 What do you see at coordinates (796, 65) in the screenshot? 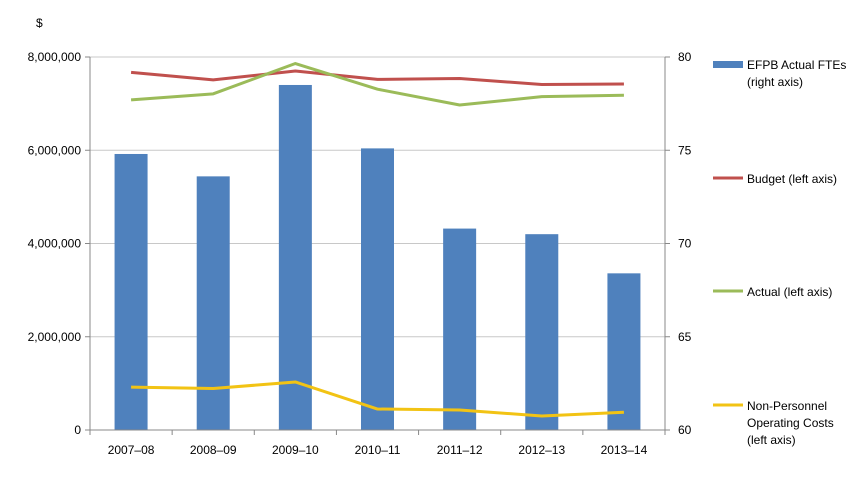
I see `legend-label: EFPB Actual FTEs` at bounding box center [796, 65].